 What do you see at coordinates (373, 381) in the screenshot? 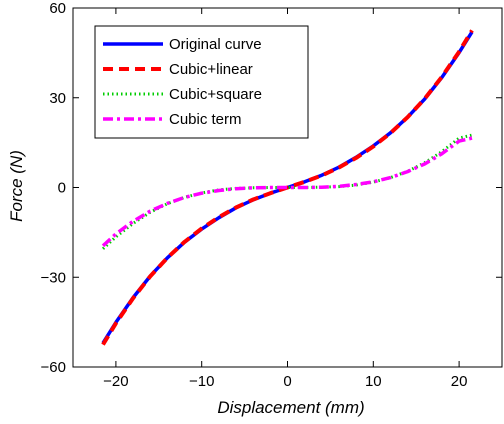
I see `x-tick-label: 10` at bounding box center [373, 381].